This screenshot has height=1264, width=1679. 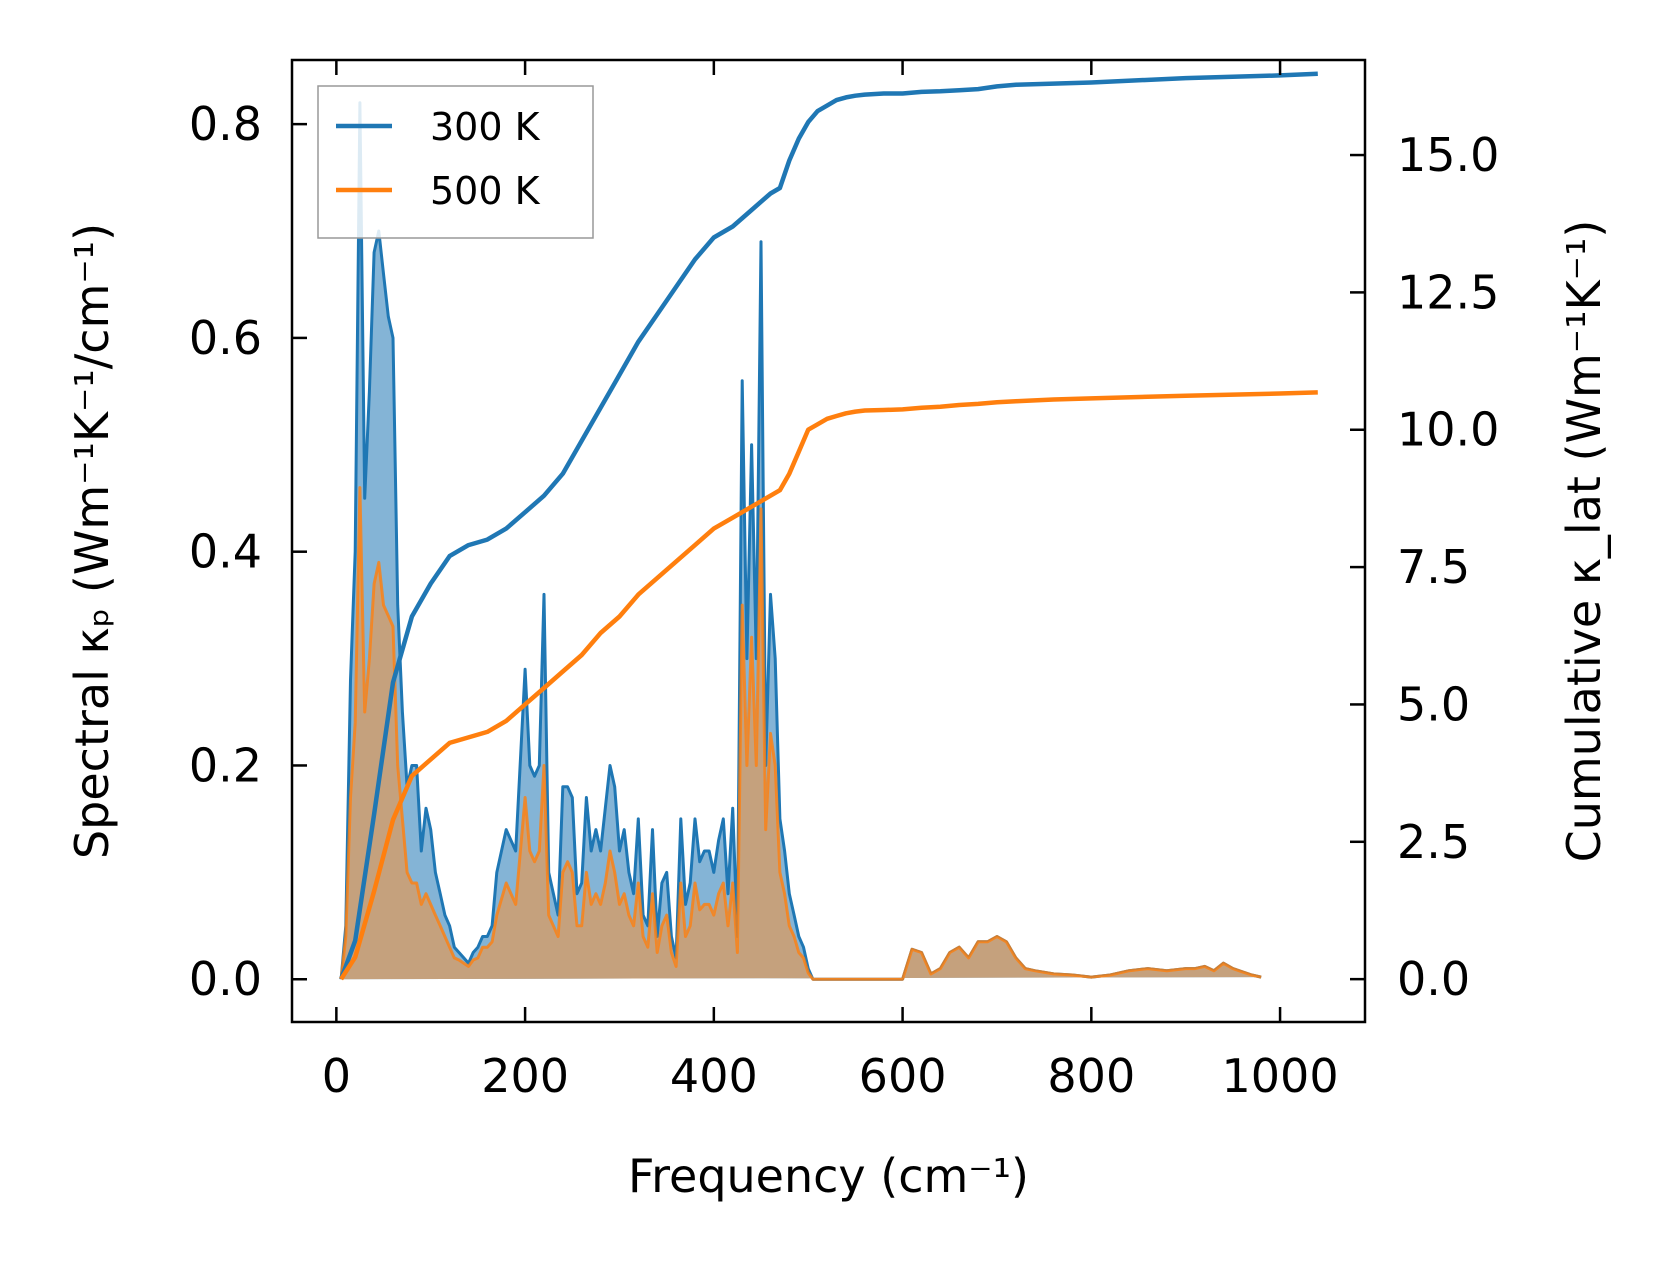 What do you see at coordinates (1280, 1076) in the screenshot?
I see `x-tick-label: 1000` at bounding box center [1280, 1076].